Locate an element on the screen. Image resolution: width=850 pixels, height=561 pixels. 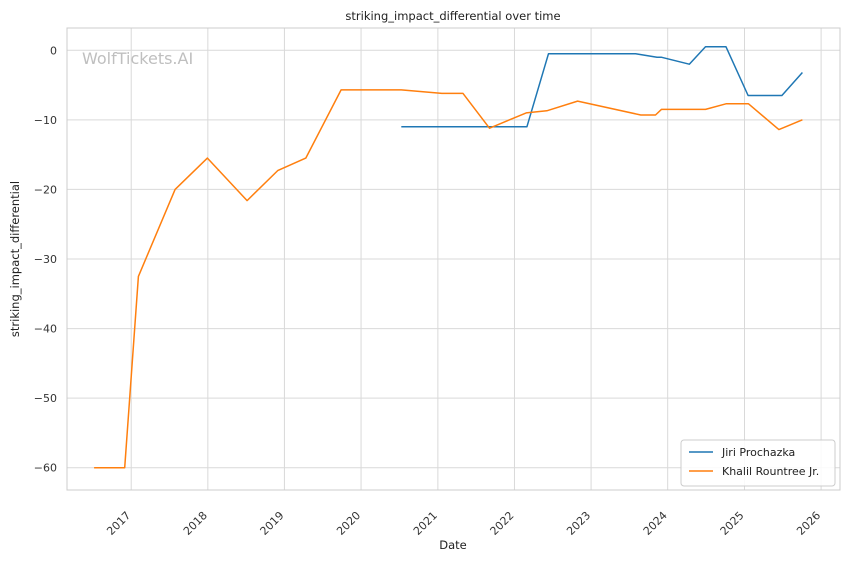
legend-label-khalil-rountree: Khalil Rountree Jr. is located at coordinates (770, 471).